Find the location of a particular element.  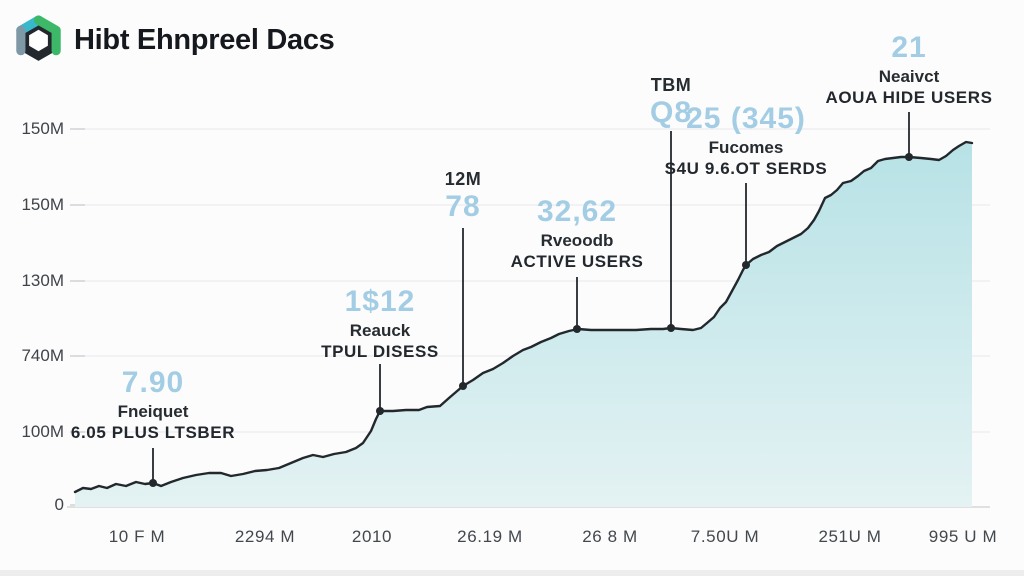

annotation-callout: 32,62 Rveoodb ACTIVE USERS is located at coordinates (577, 233).